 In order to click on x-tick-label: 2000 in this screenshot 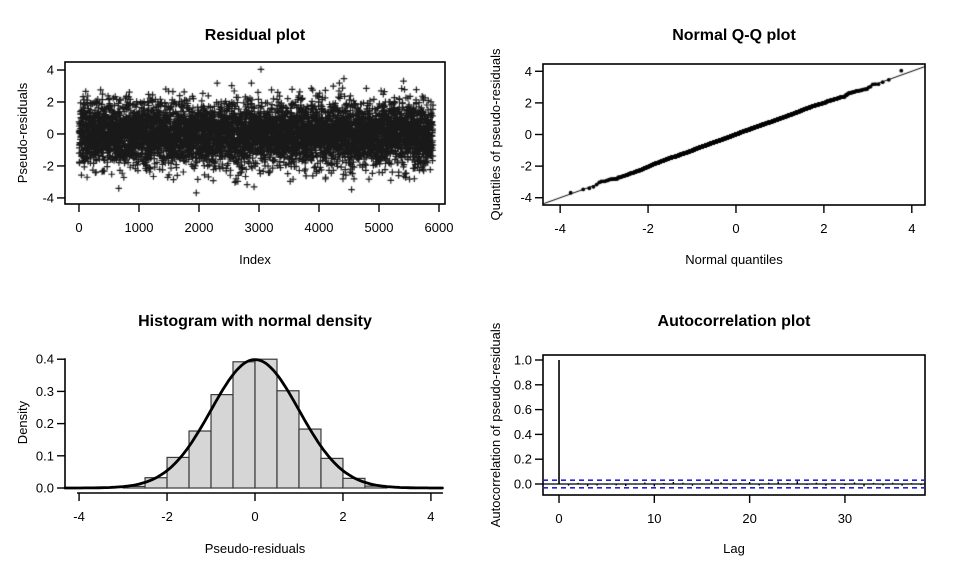, I will do `click(199, 227)`.